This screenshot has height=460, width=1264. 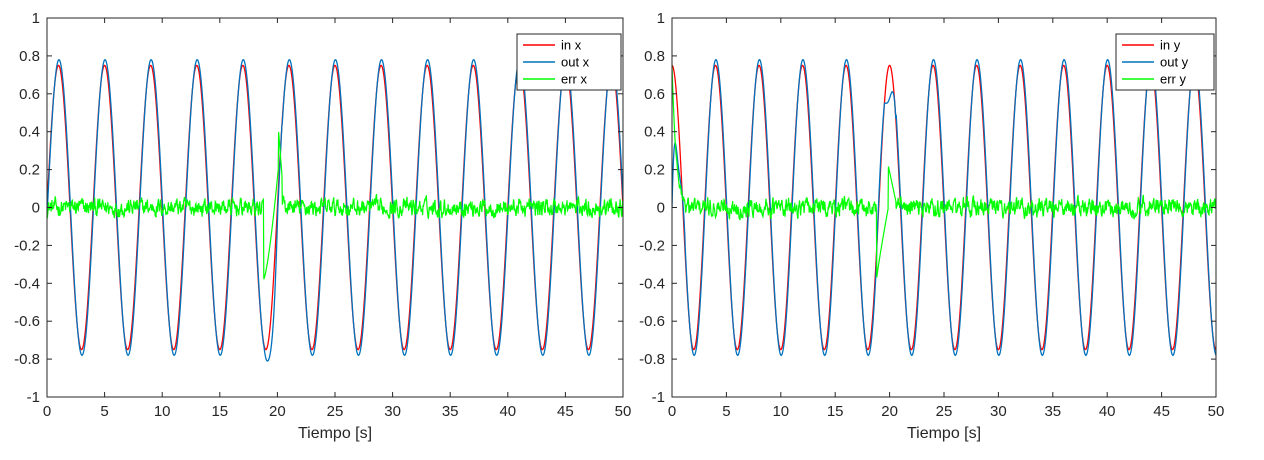 I want to click on legend: in x out x err x, so click(x=569, y=62).